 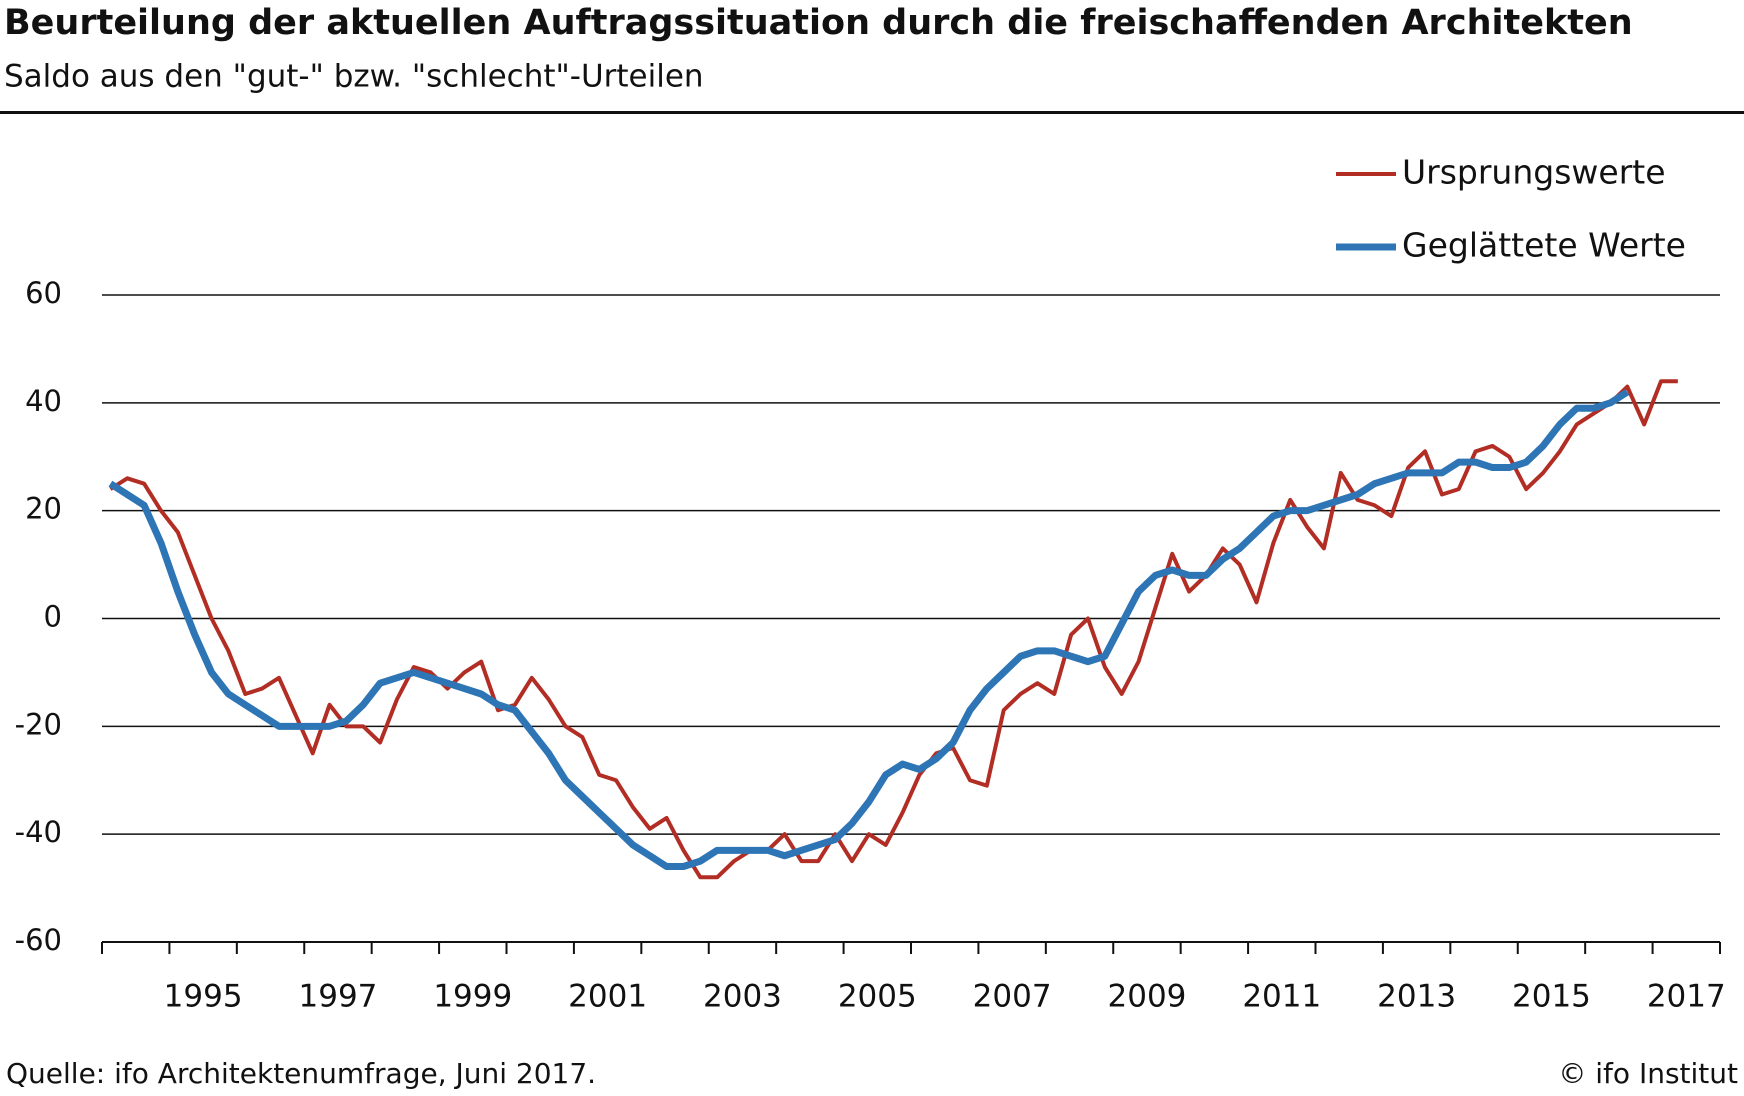 What do you see at coordinates (338, 997) in the screenshot?
I see `x-tick-label: 1997` at bounding box center [338, 997].